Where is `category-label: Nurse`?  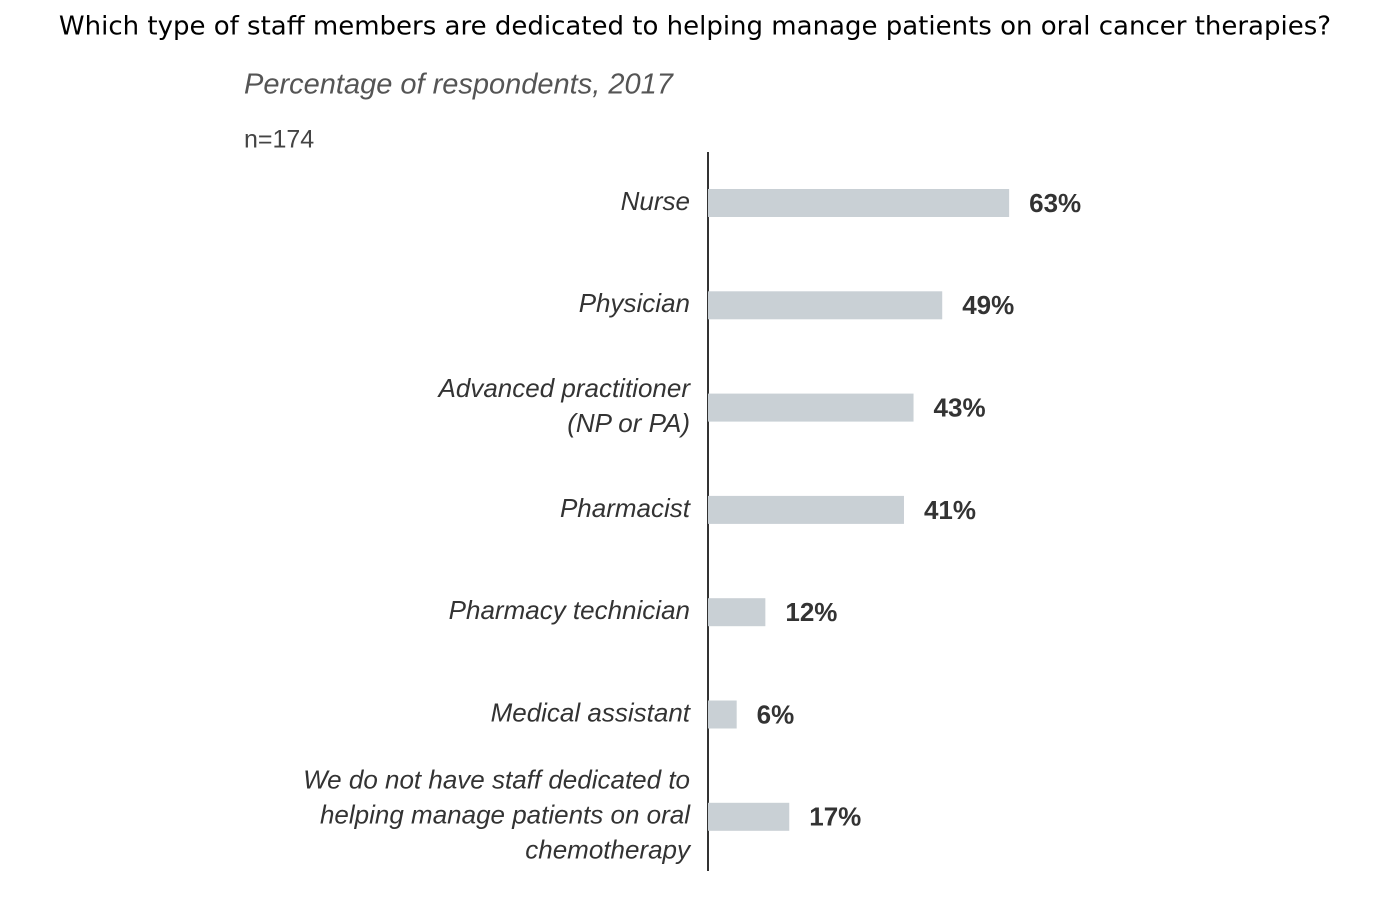
category-label: Nurse is located at coordinates (655, 201).